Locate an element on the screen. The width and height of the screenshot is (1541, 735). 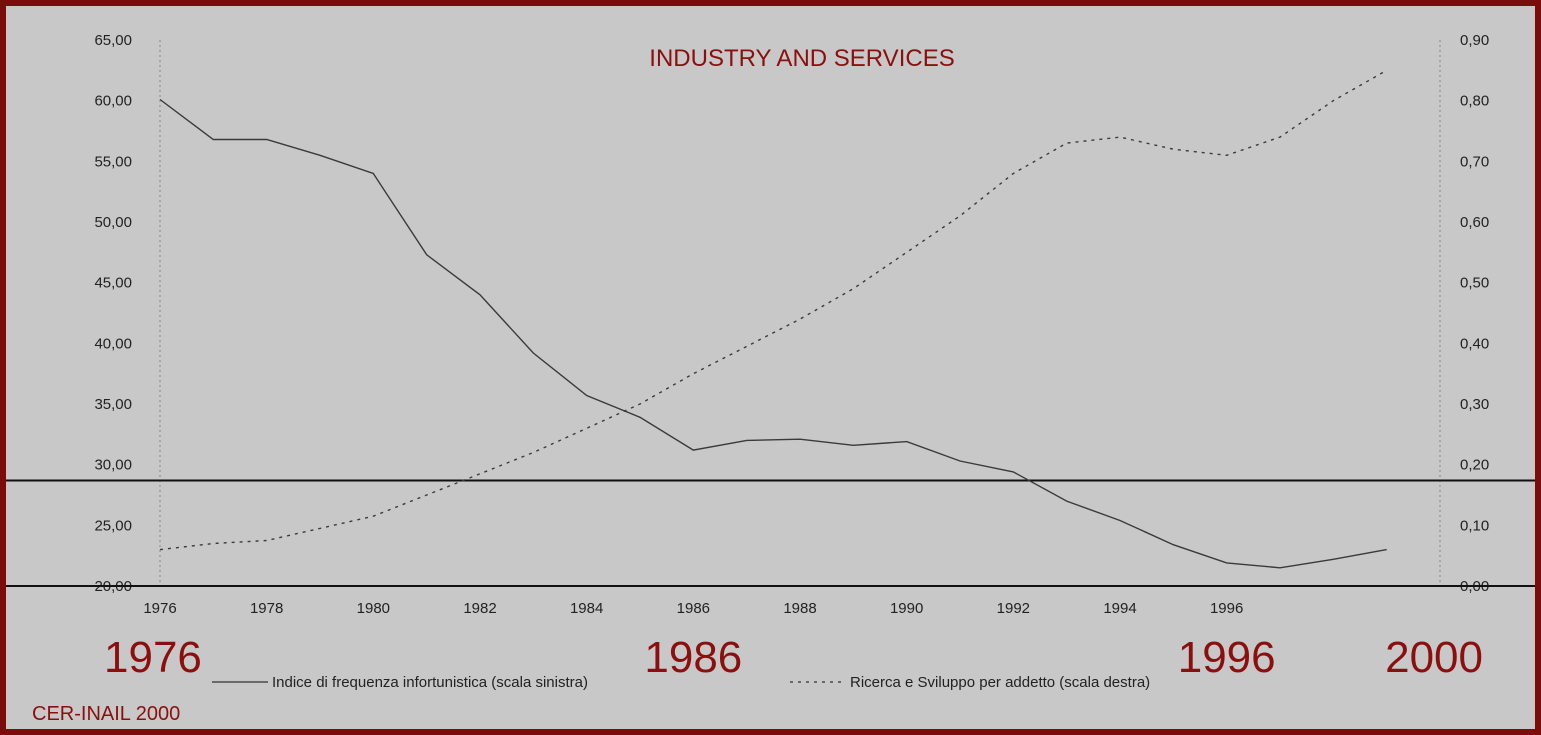
highlight-year-label: 2000 is located at coordinates (1434, 657).